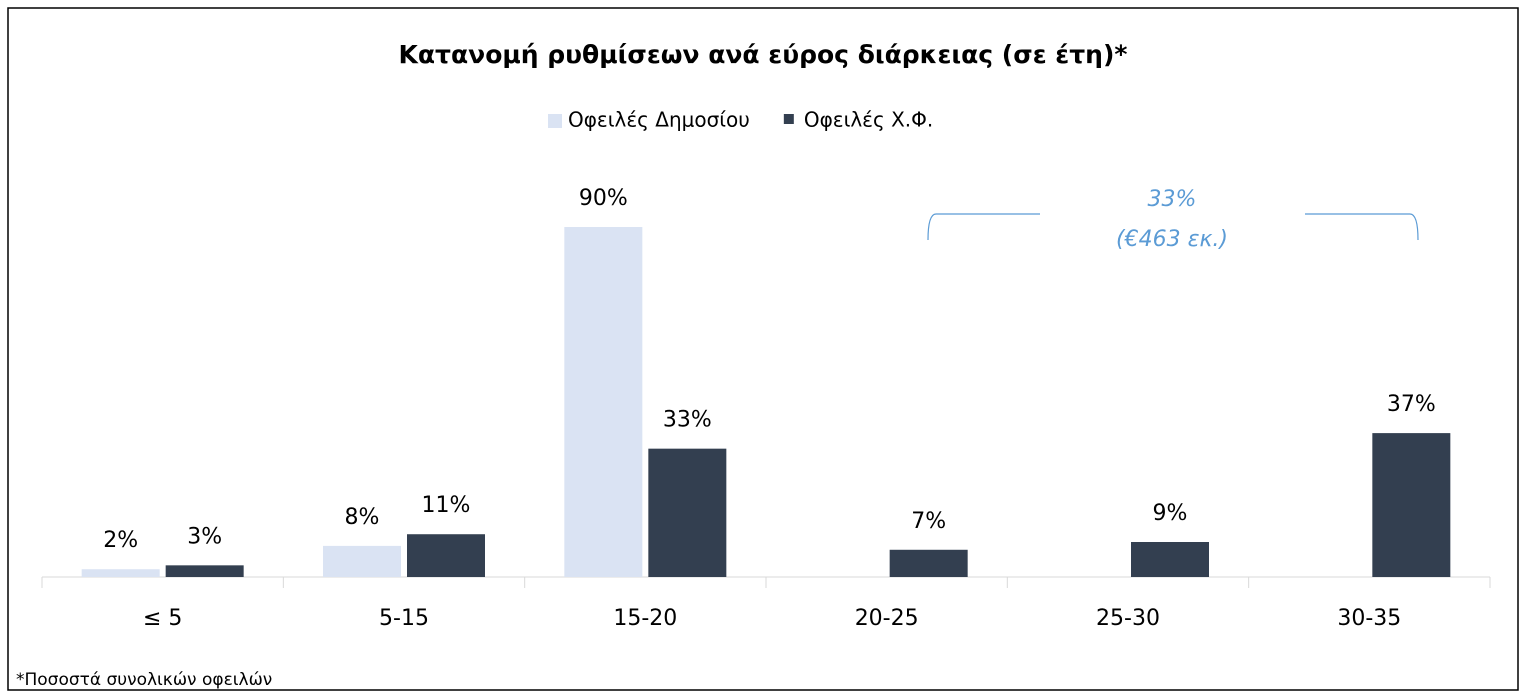  What do you see at coordinates (1172, 239) in the screenshot?
I see `annotation: (€463 εκ.)` at bounding box center [1172, 239].